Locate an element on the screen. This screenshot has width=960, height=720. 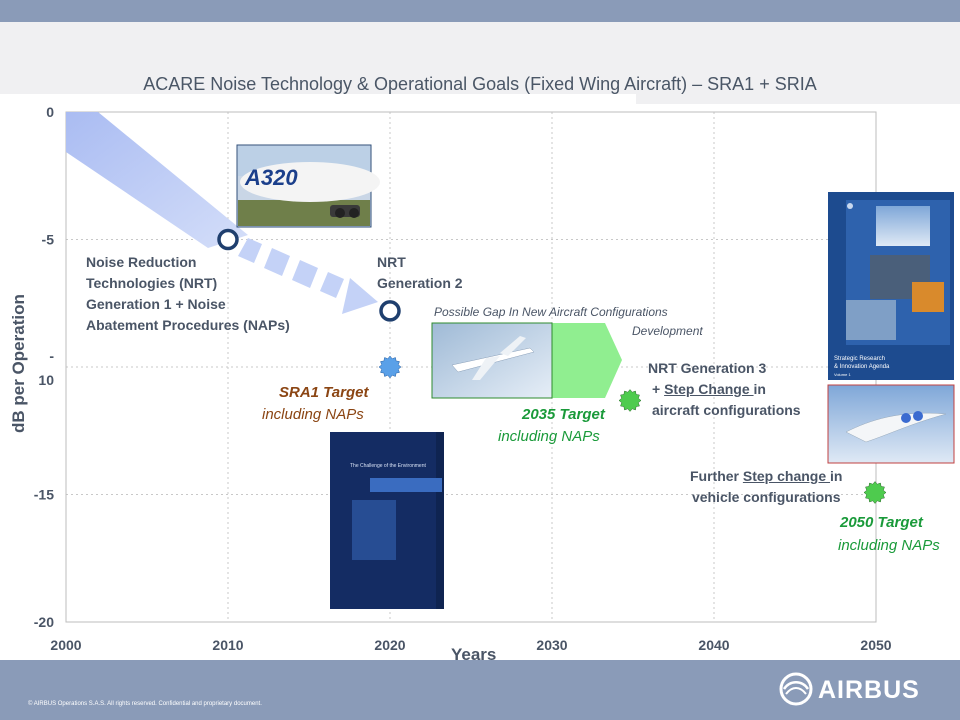
further-line1: Further Step change in is located at coordinates (766, 476).